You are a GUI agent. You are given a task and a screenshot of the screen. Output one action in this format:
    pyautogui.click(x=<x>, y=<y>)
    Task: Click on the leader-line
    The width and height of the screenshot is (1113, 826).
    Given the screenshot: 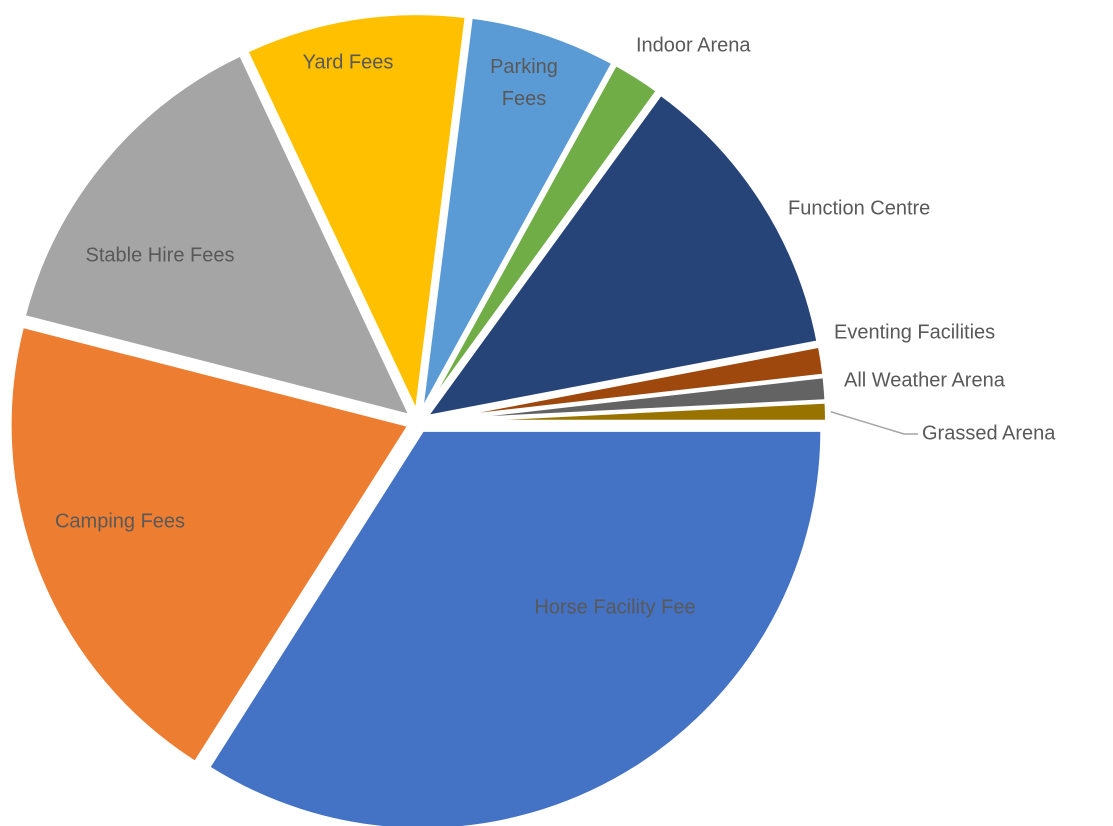 What is the action you would take?
    pyautogui.click(x=874, y=423)
    